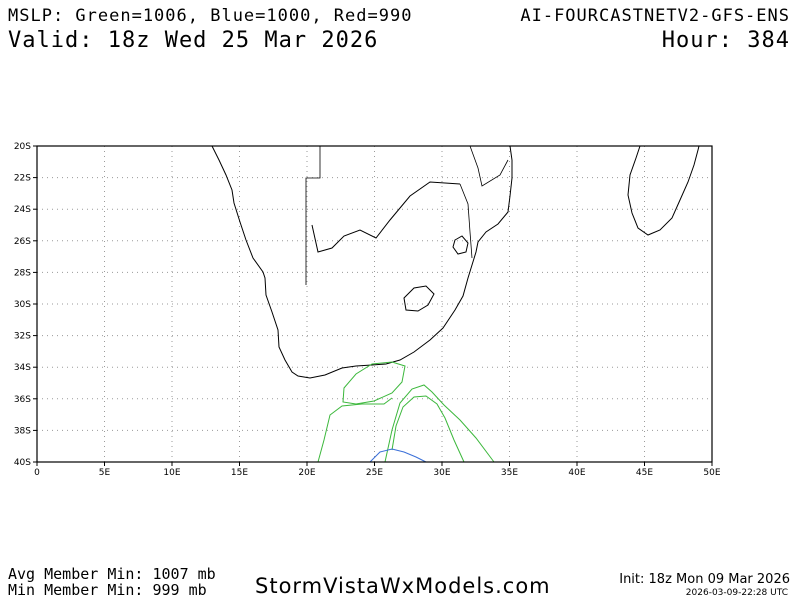  I want to click on model-name: AI-FOURCASTNETV2-GFS-ENS, so click(655, 16).